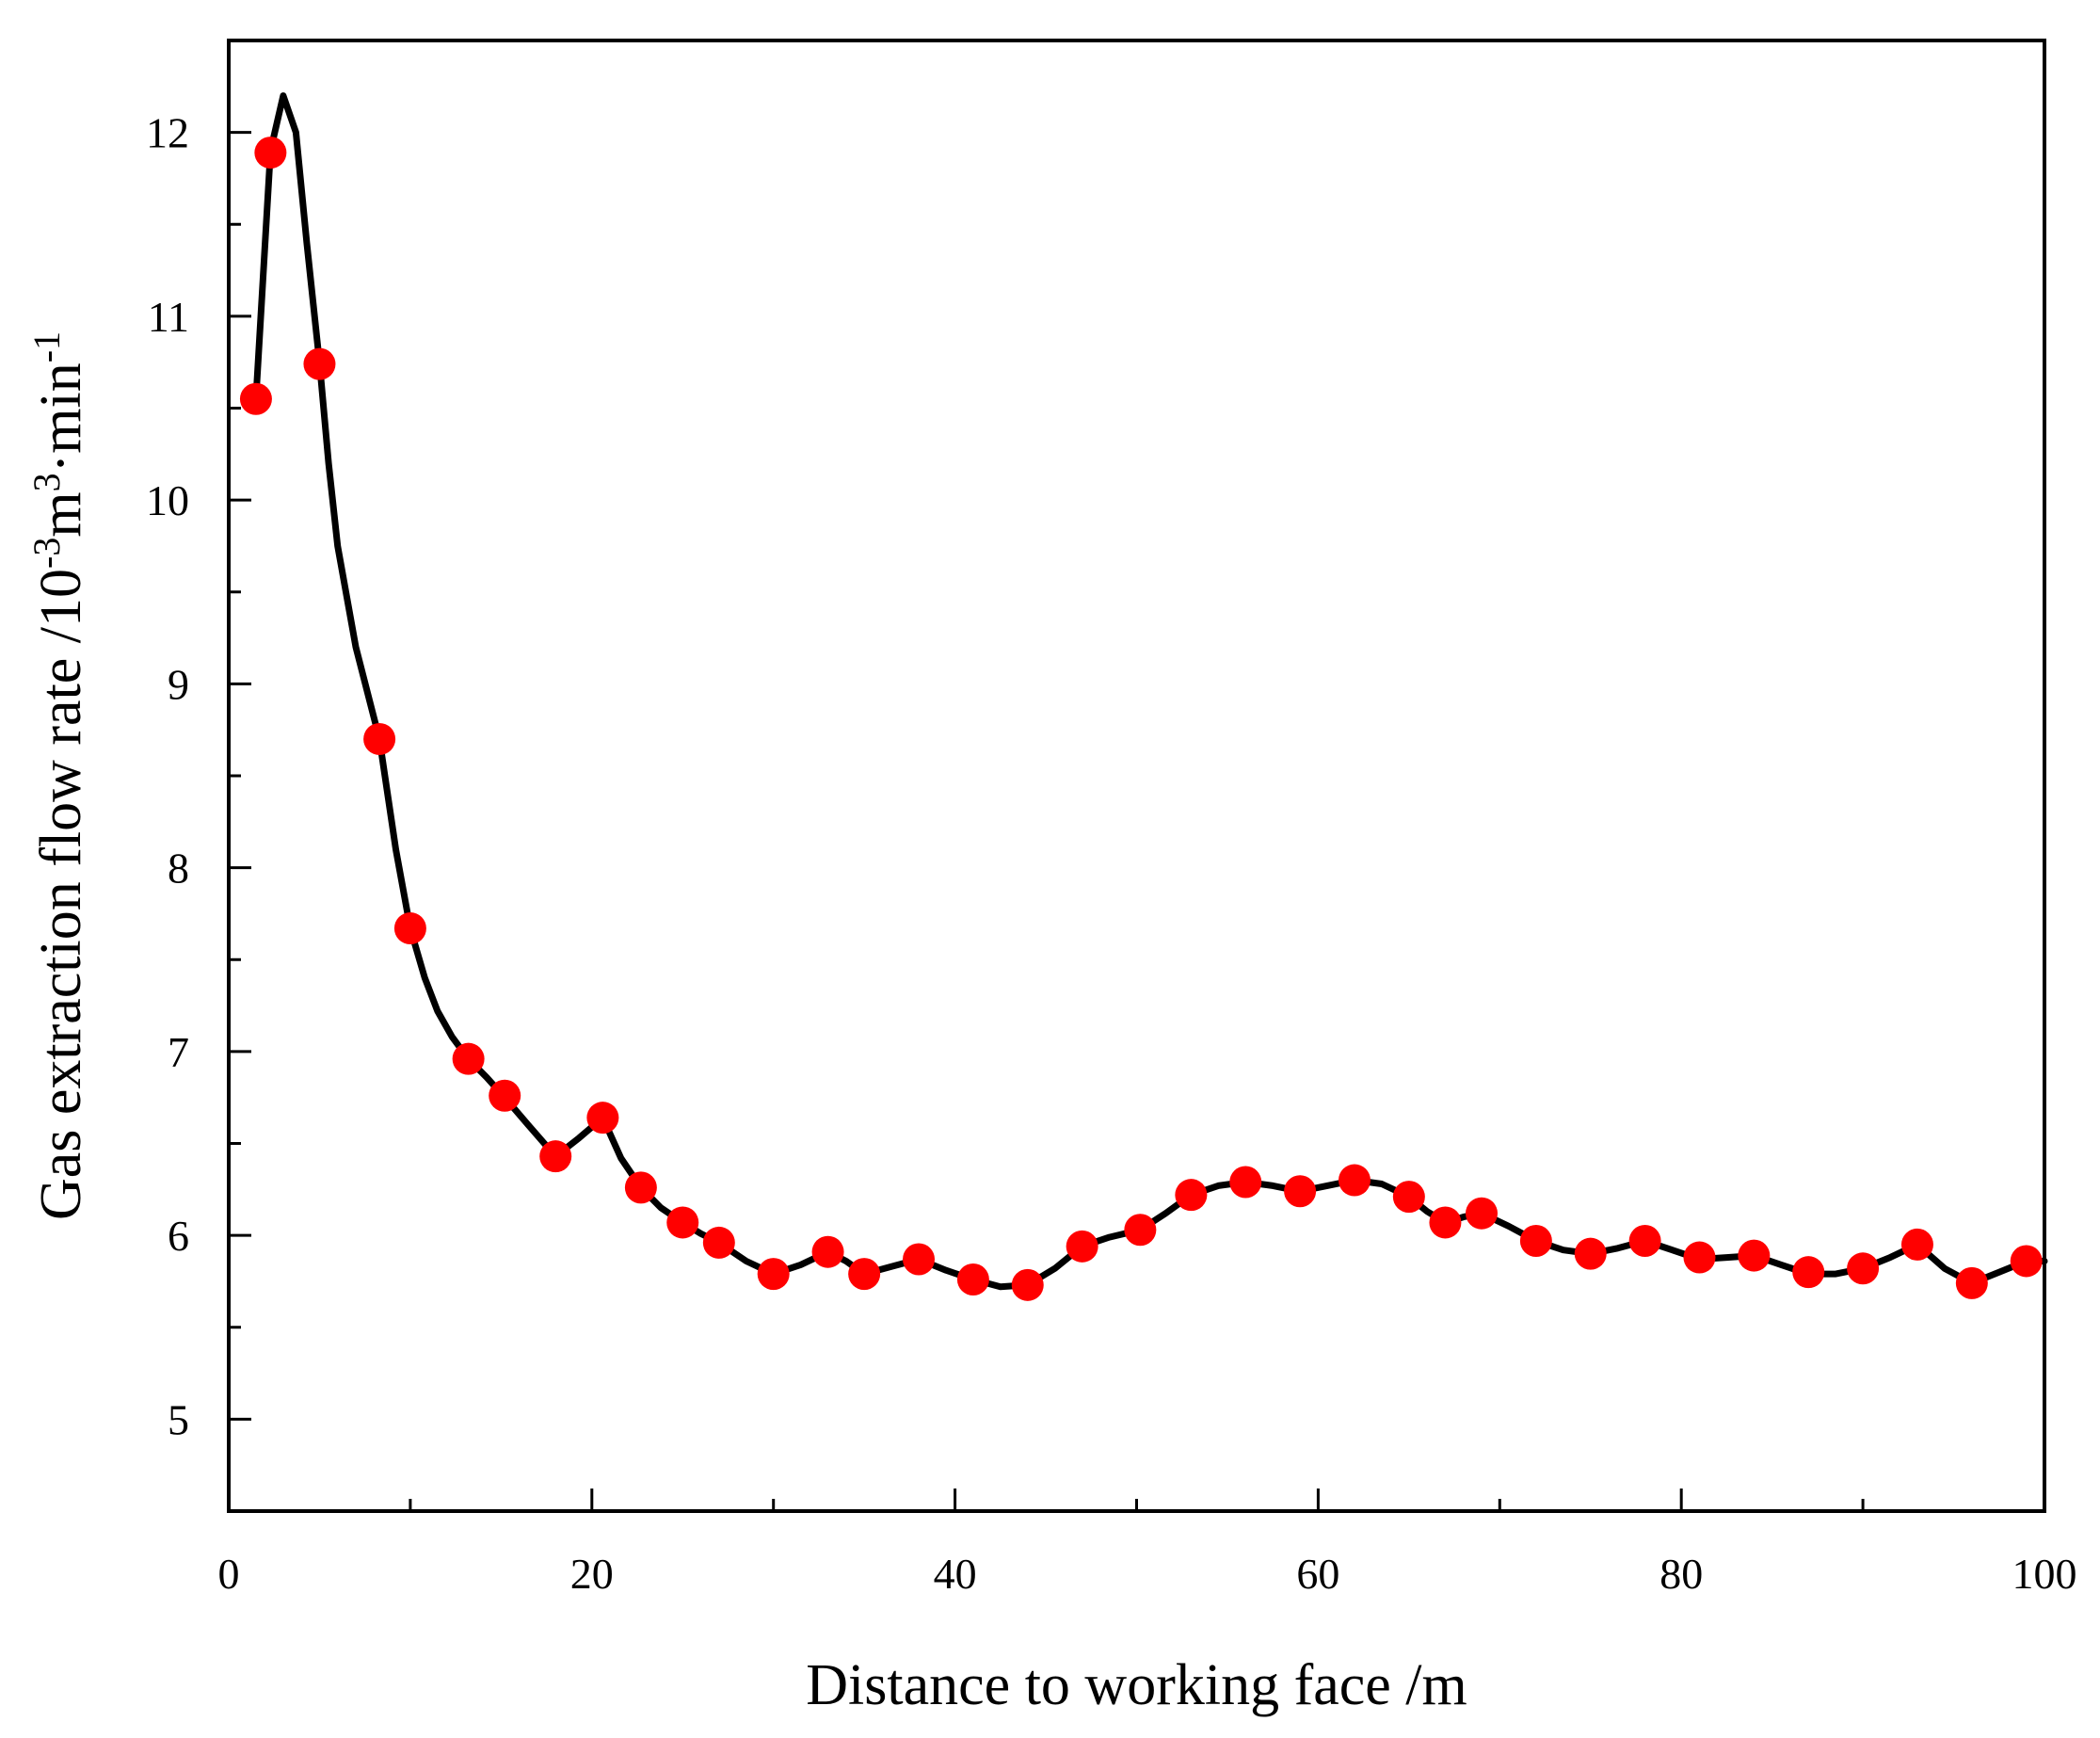 This screenshot has height=1738, width=2100. I want to click on y-axis-label-superscript: -3, so click(46, 553).